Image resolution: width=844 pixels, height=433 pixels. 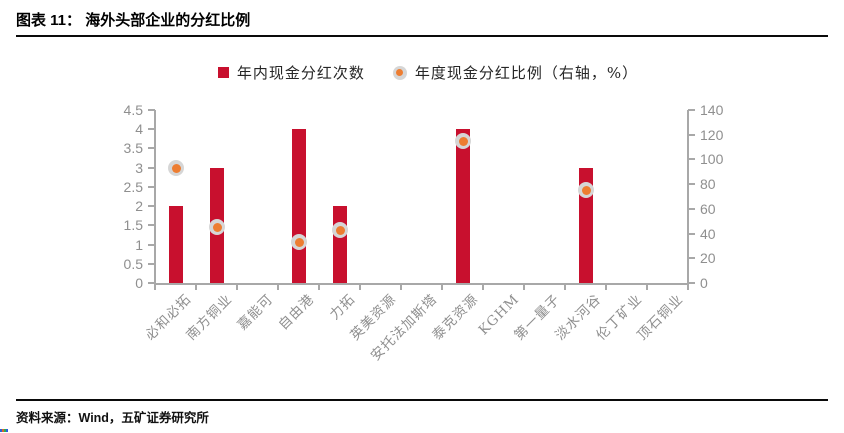 What do you see at coordinates (139, 167) in the screenshot?
I see `y-axis-left-tick-label: 3` at bounding box center [139, 167].